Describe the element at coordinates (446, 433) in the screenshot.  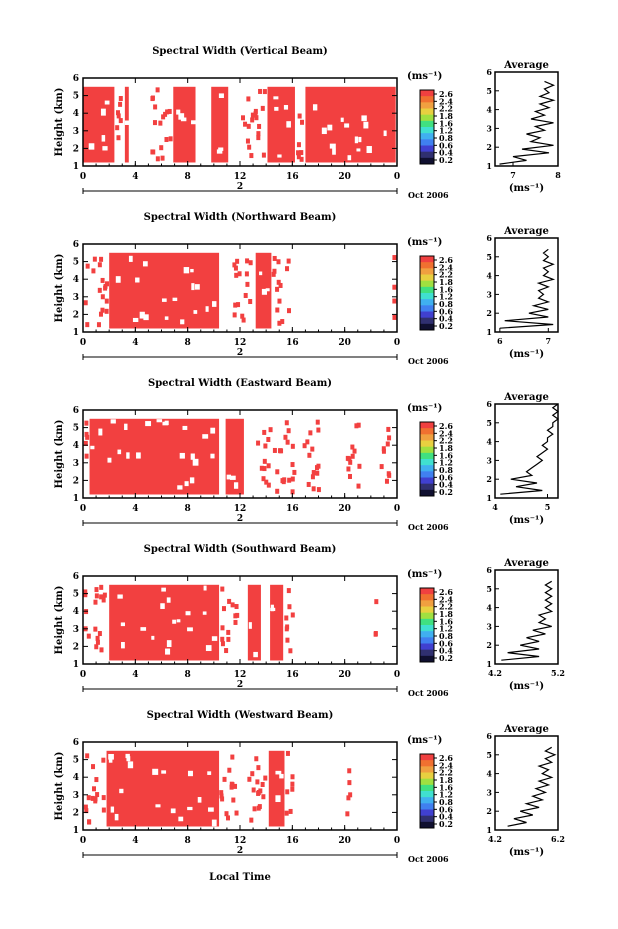
I see `colorbar-tick-label: 2.4` at that location.